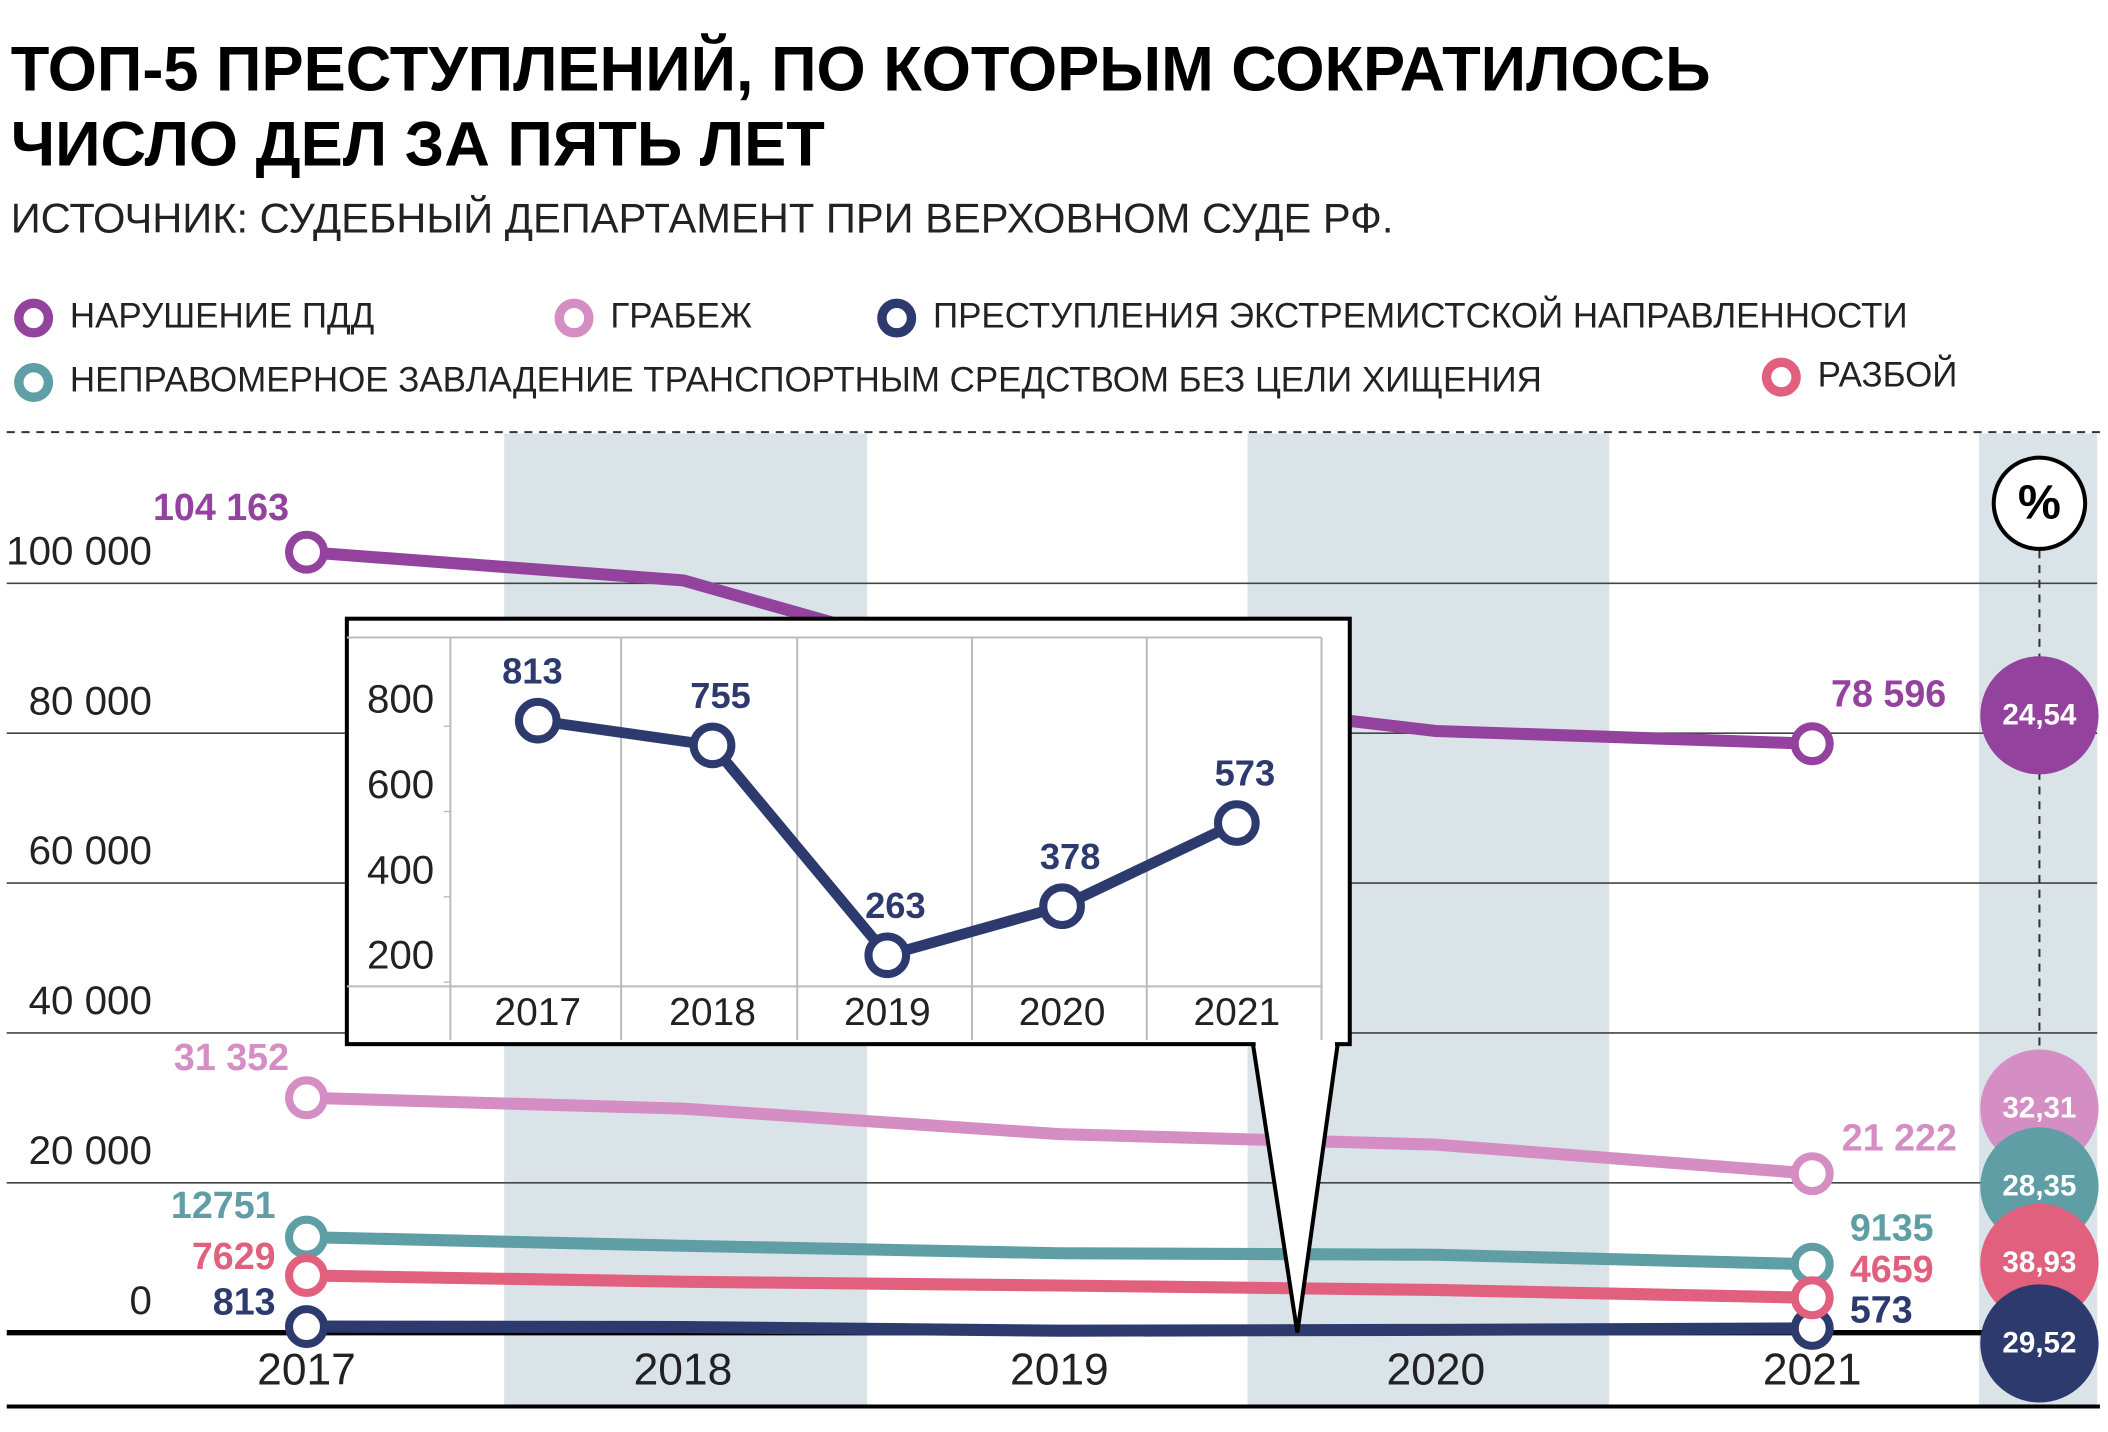 The width and height of the screenshot is (2108, 1432). I want to click on y-tick-label: 200, so click(400, 955).